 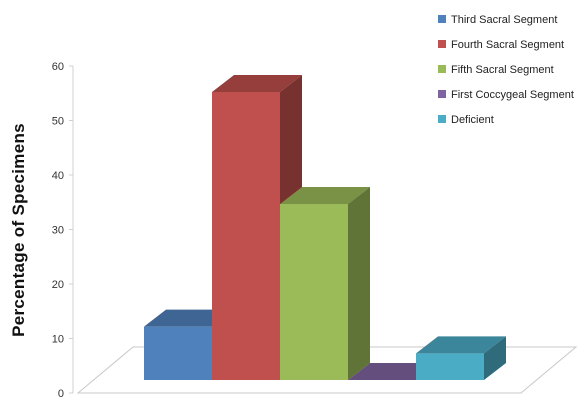 What do you see at coordinates (507, 45) in the screenshot?
I see `legend-label: Fourth Sacral Segment` at bounding box center [507, 45].